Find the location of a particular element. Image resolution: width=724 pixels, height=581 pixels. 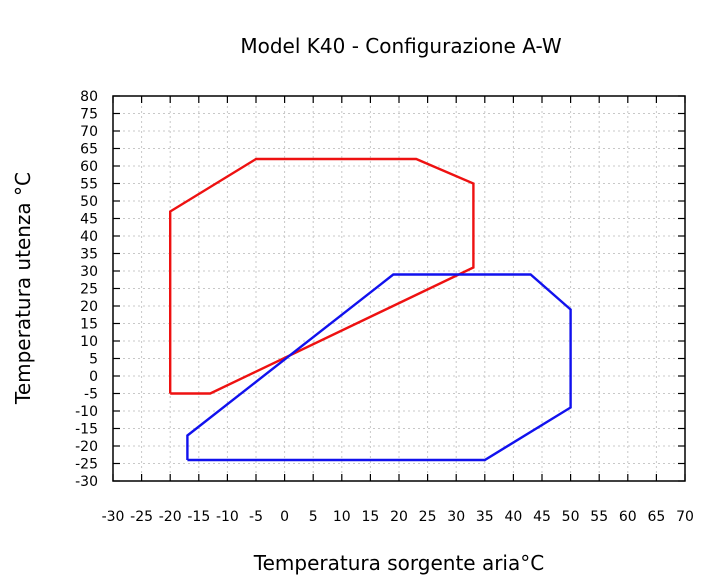

chart-title: Model K40 - Configurazione A-W is located at coordinates (401, 46).